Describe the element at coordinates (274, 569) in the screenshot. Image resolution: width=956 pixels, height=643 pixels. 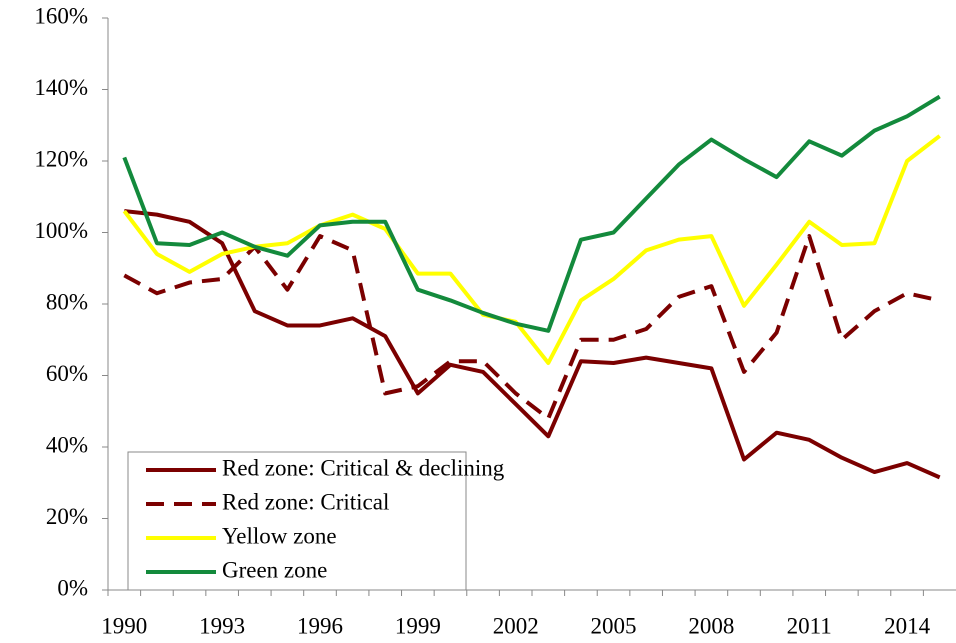
I see `legend-label: Green zone` at that location.